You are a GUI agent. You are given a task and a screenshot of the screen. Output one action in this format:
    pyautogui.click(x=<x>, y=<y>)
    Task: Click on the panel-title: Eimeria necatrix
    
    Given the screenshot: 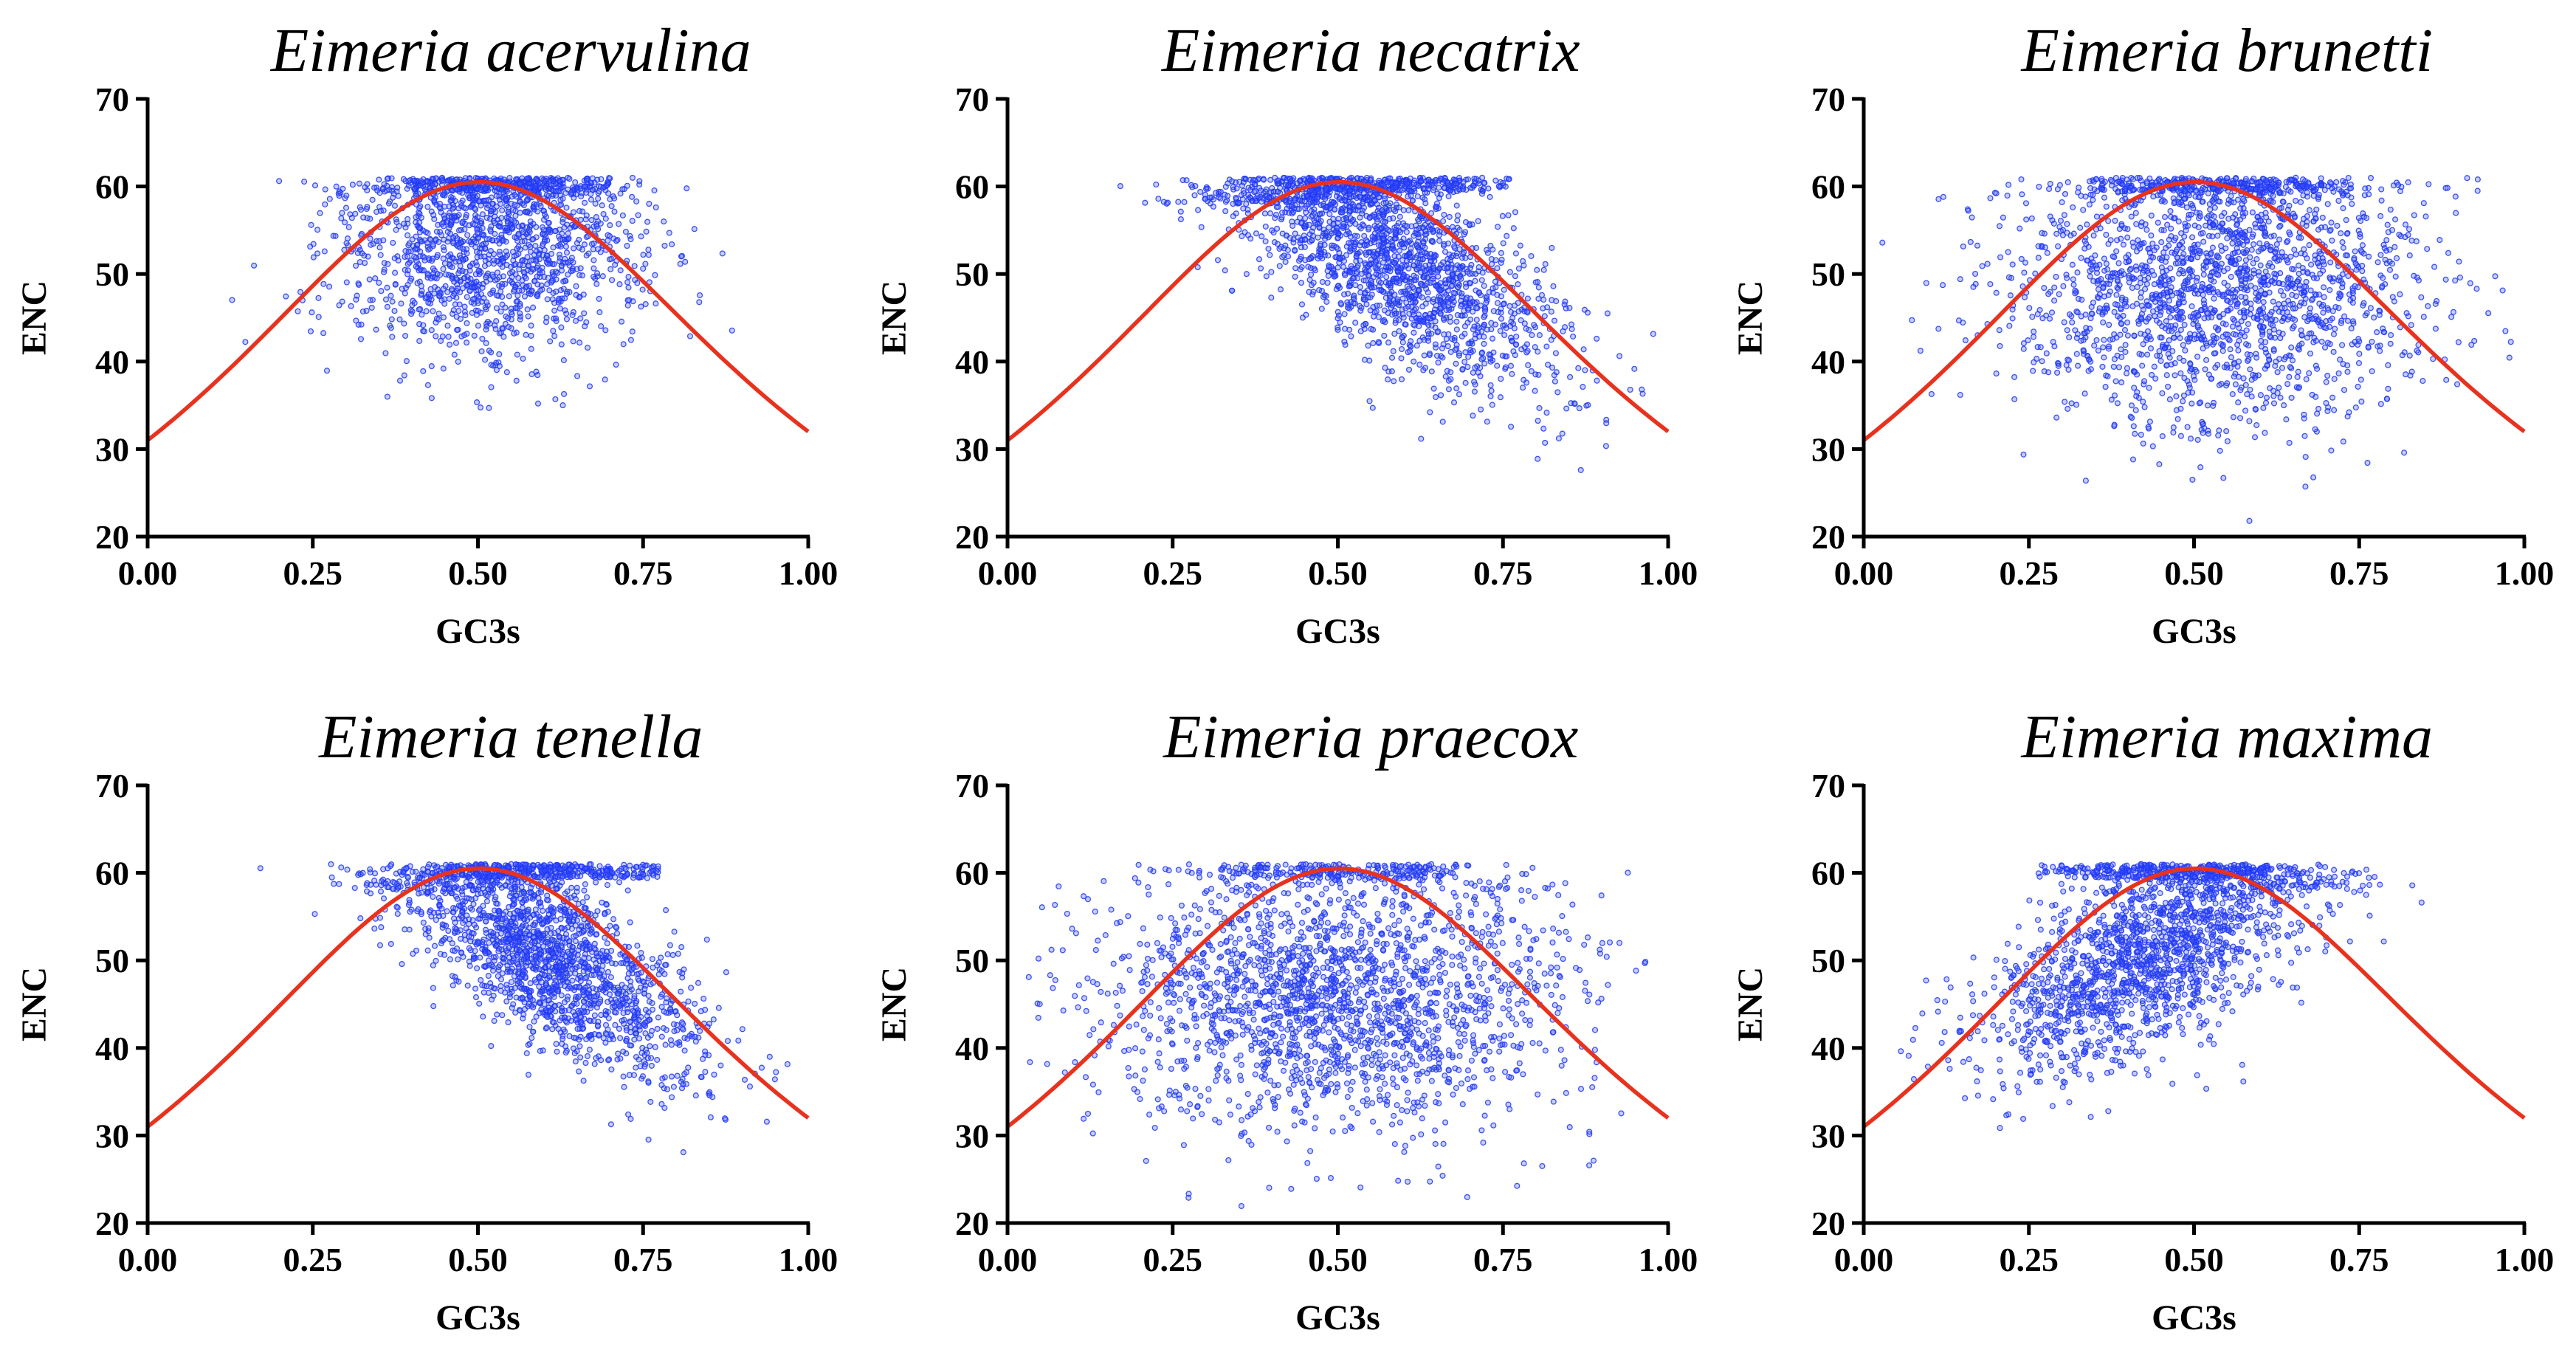 What is the action you would take?
    pyautogui.click(x=1371, y=51)
    